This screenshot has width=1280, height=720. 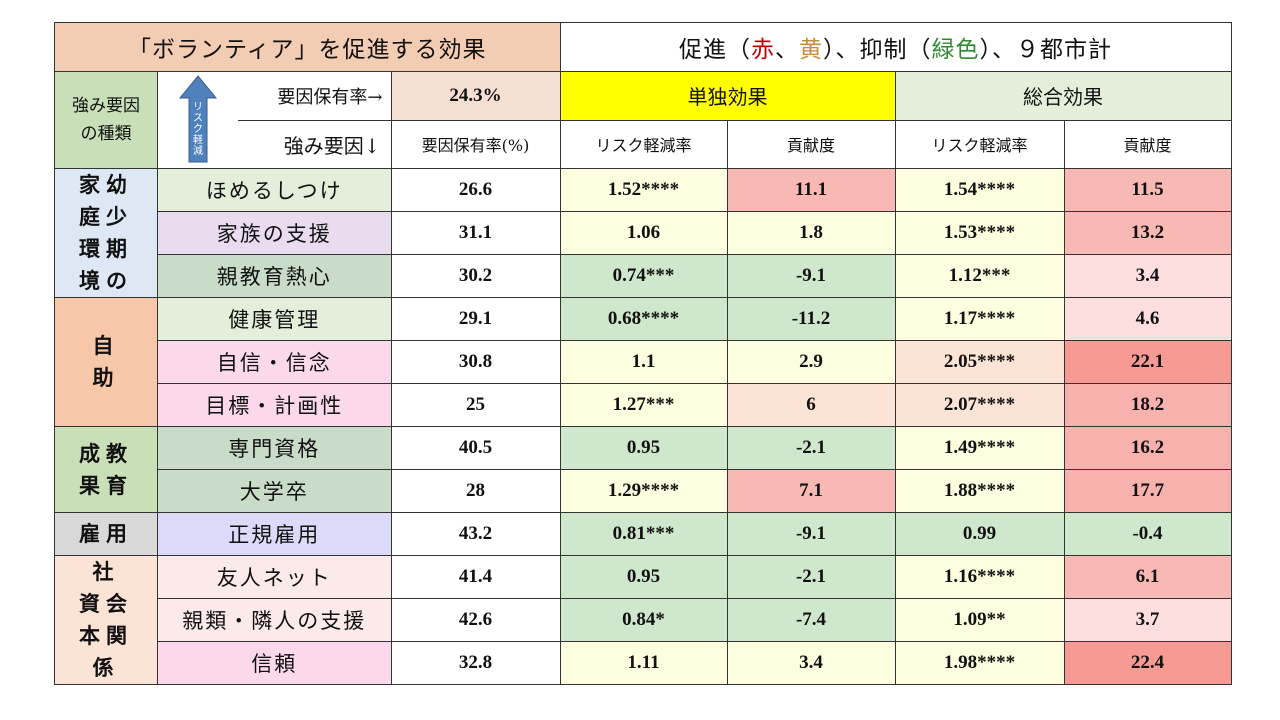 What do you see at coordinates (811, 144) in the screenshot?
I see `single-contribution-header: 貢献度` at bounding box center [811, 144].